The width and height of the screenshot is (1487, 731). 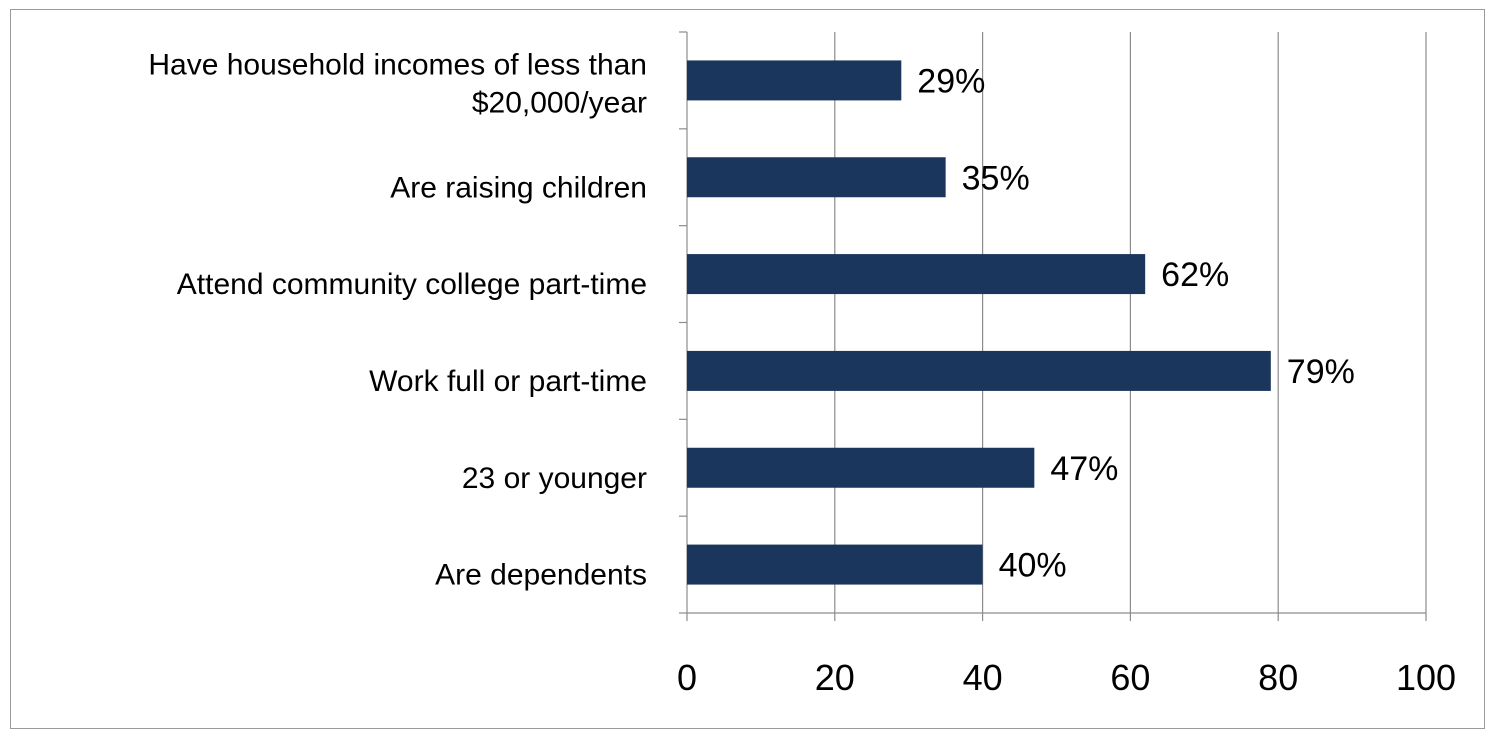 What do you see at coordinates (1278, 677) in the screenshot?
I see `x-tick-label: 80` at bounding box center [1278, 677].